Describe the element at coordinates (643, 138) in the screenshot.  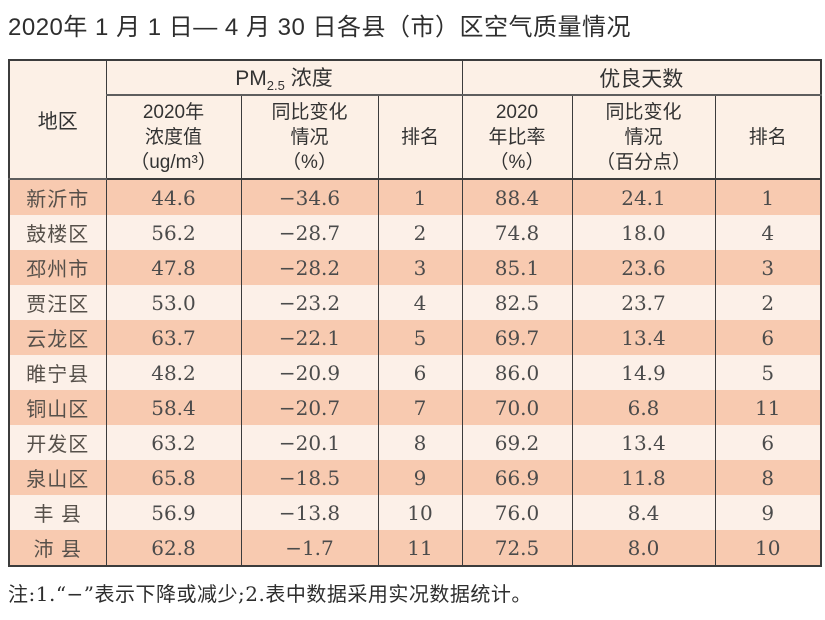
I see `col-header-good-change: 同比变化 情况 （百分点）` at that location.